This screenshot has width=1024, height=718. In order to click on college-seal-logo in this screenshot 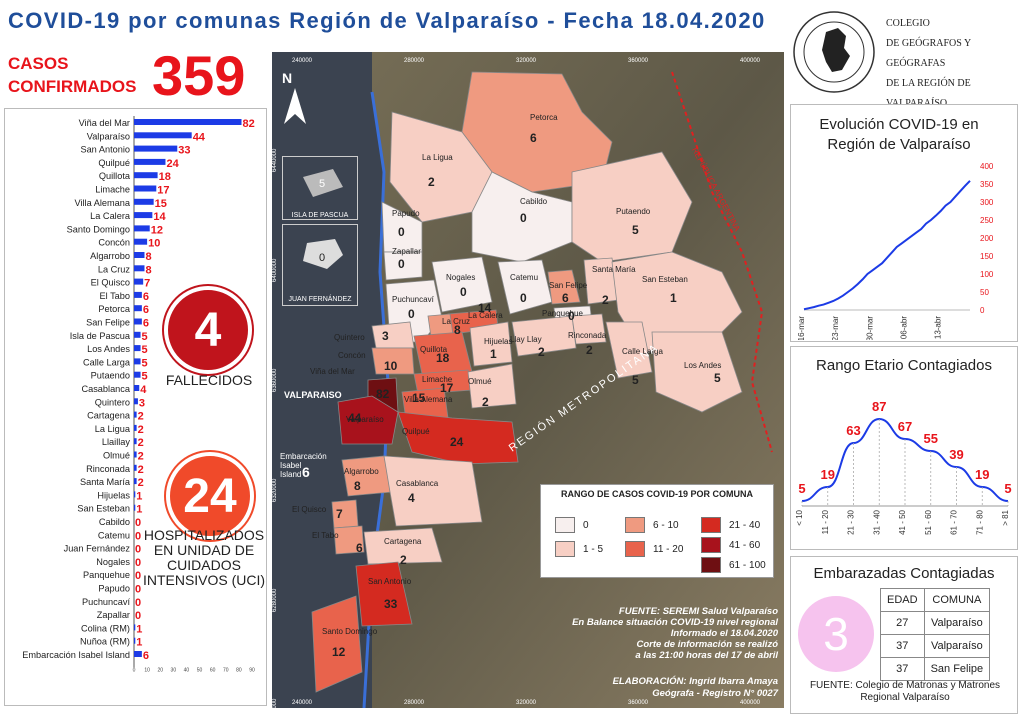, I will do `click(834, 52)`.